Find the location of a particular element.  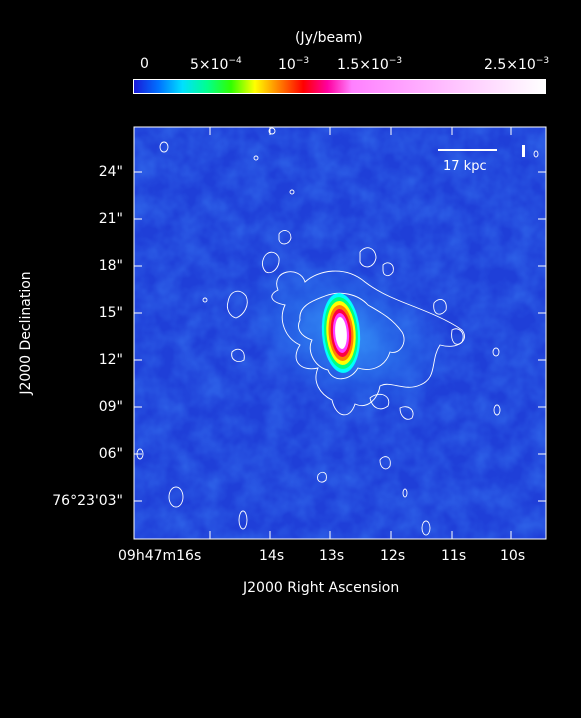

colorbar is located at coordinates (339, 86).